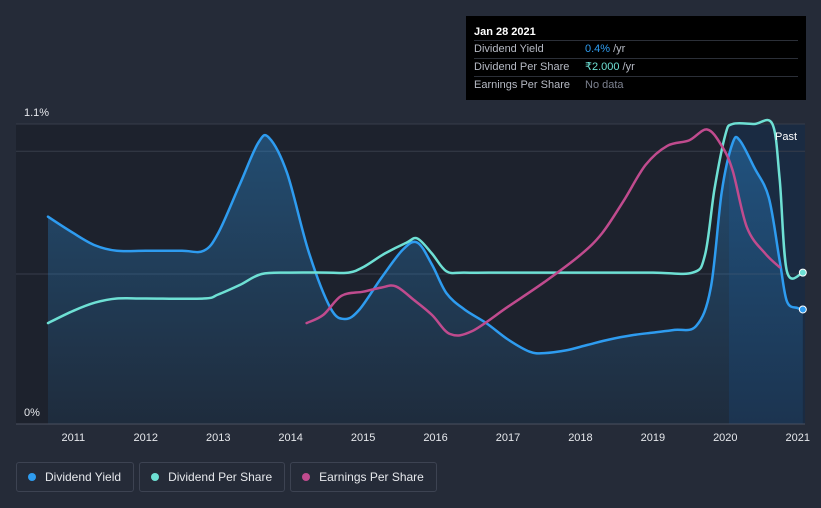 The width and height of the screenshot is (821, 508). What do you see at coordinates (32, 413) in the screenshot?
I see `y-tick-label: 0%` at bounding box center [32, 413].